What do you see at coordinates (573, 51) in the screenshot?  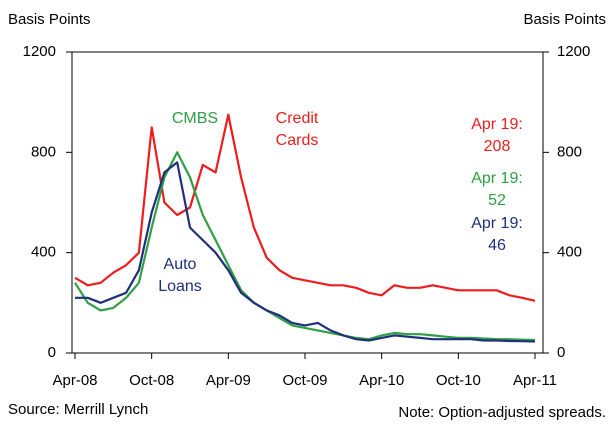 I see `y2-tick-label: 1200` at bounding box center [573, 51].